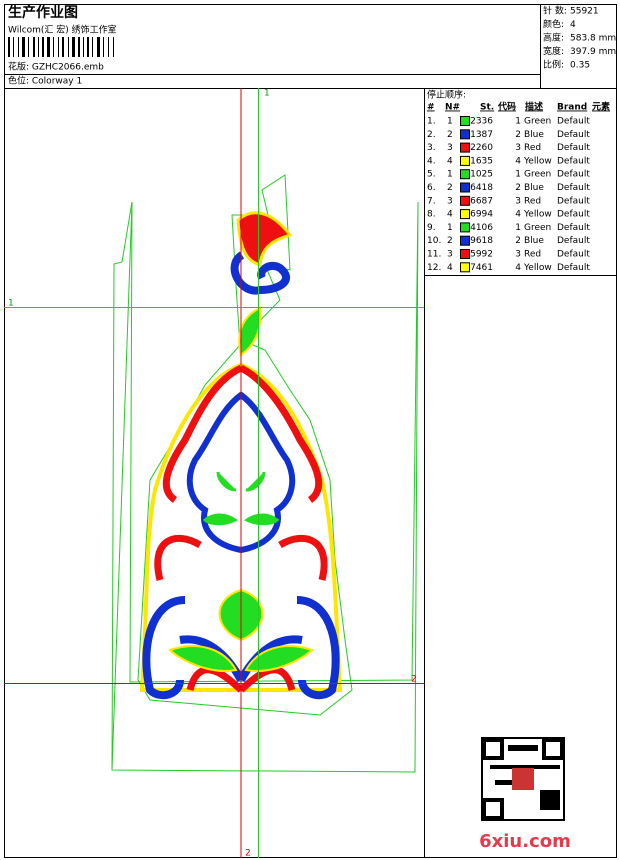 The width and height of the screenshot is (620, 860). What do you see at coordinates (431, 108) in the screenshot?
I see `column-header: #` at bounding box center [431, 108].